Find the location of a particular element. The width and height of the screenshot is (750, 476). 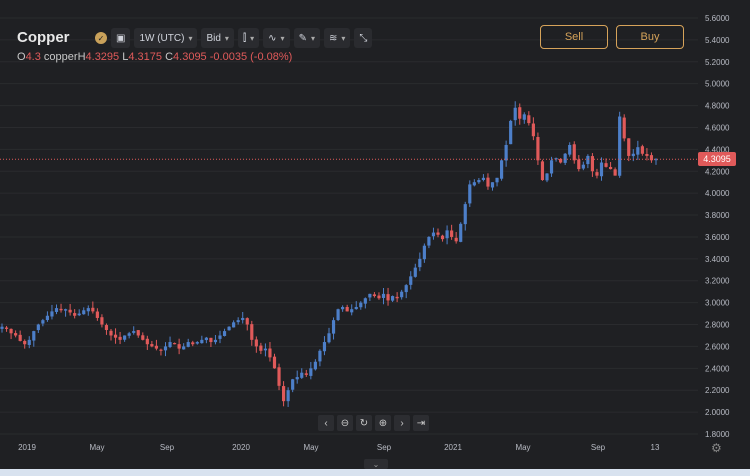

y-tick-label: 3.2000 is located at coordinates (717, 281).